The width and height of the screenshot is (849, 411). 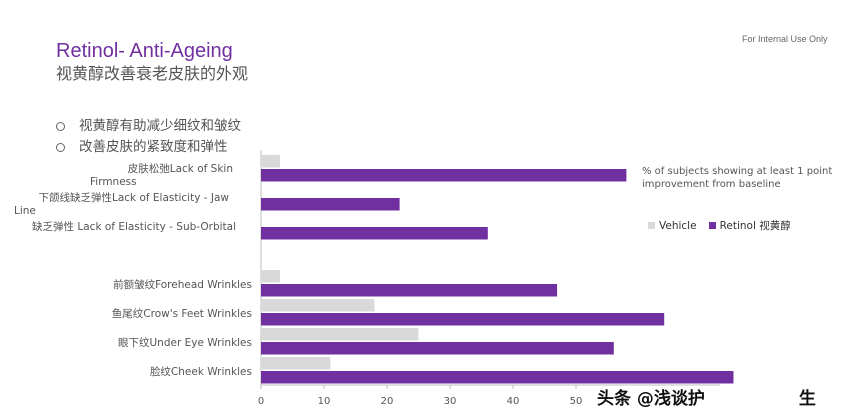 What do you see at coordinates (450, 401) in the screenshot?
I see `x-tick-label: 30` at bounding box center [450, 401].